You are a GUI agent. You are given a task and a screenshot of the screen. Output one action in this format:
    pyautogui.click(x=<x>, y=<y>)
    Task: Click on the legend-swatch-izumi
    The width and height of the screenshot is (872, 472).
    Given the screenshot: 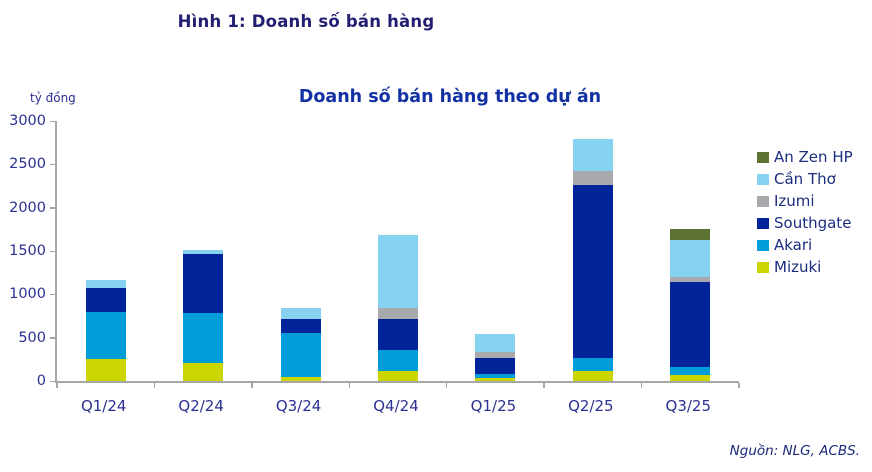 What is the action you would take?
    pyautogui.click(x=763, y=201)
    